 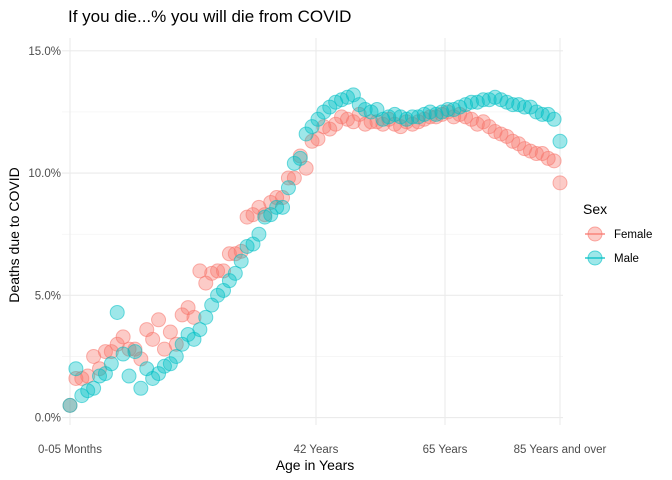 I want to click on y-tick-label: 5.0%, so click(x=48, y=296).